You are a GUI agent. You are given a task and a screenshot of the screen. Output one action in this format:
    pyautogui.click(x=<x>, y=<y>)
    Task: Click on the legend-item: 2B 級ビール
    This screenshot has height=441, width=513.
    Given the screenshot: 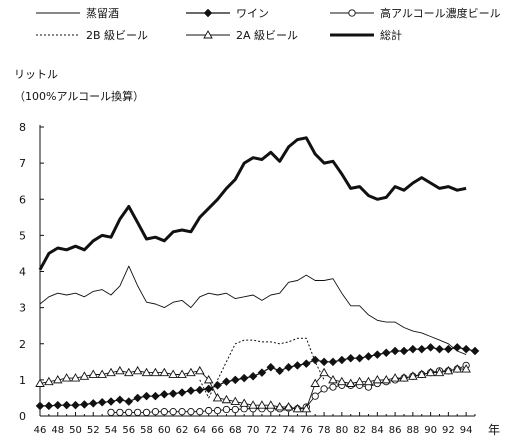 What is the action you would take?
    pyautogui.click(x=92, y=35)
    